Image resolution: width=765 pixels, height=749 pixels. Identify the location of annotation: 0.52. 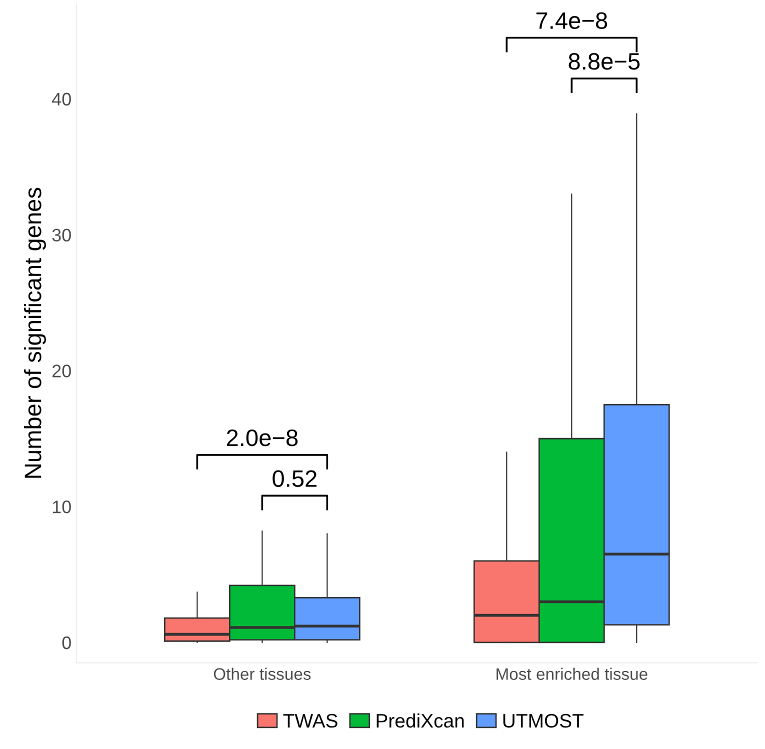
(294, 478).